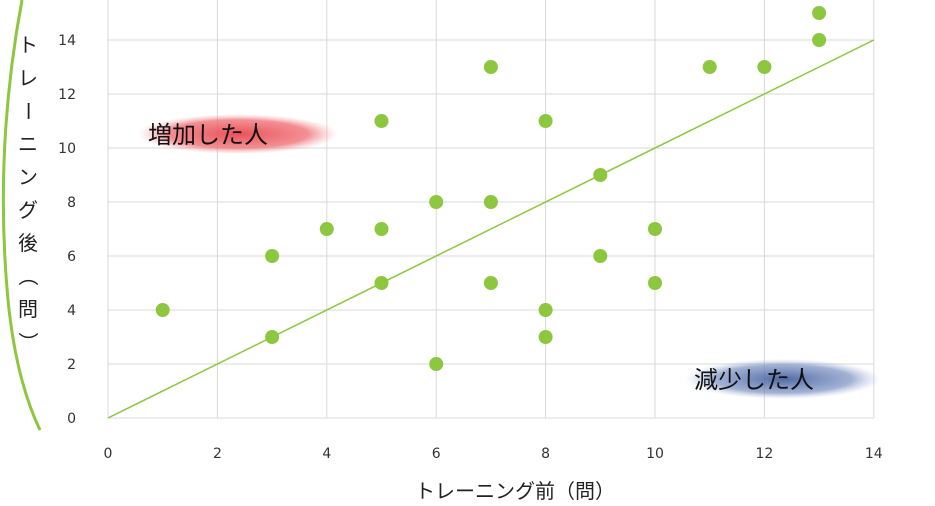 Image resolution: width=935 pixels, height=506 pixels. What do you see at coordinates (28, 210) in the screenshot?
I see `y-axis-label-char: グ` at bounding box center [28, 210].